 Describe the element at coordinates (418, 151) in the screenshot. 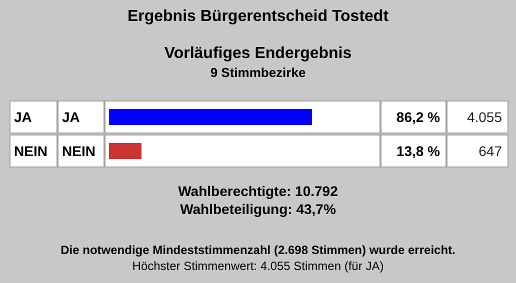

I see `data-label: 13,8 %` at that location.